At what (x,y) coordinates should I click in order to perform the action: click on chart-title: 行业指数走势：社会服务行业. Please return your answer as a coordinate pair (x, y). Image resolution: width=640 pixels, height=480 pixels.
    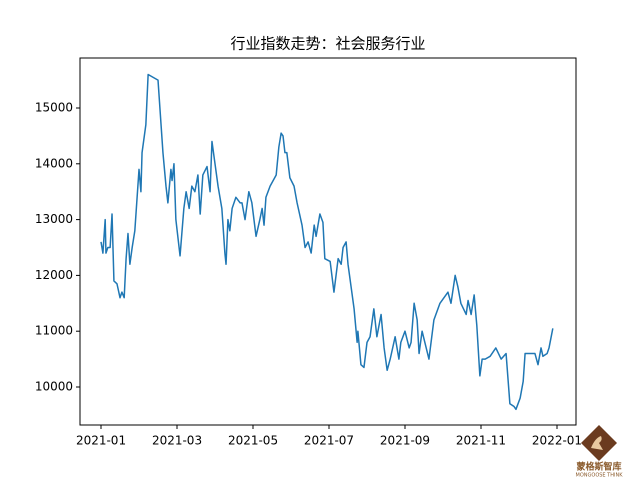
    Looking at the image, I should click on (327, 44).